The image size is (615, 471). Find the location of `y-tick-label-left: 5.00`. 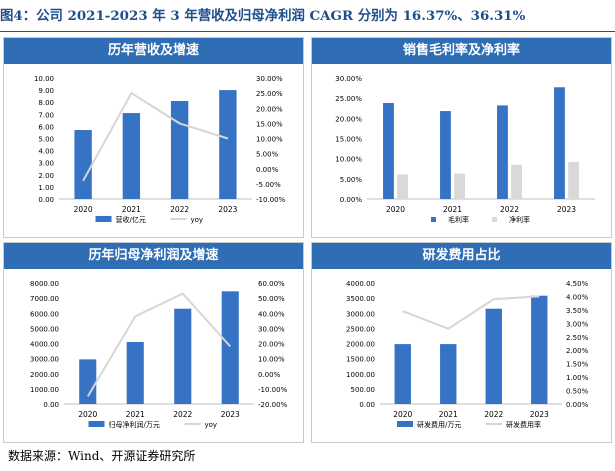

y-tick-label-left: 5.00 is located at coordinates (46, 140).